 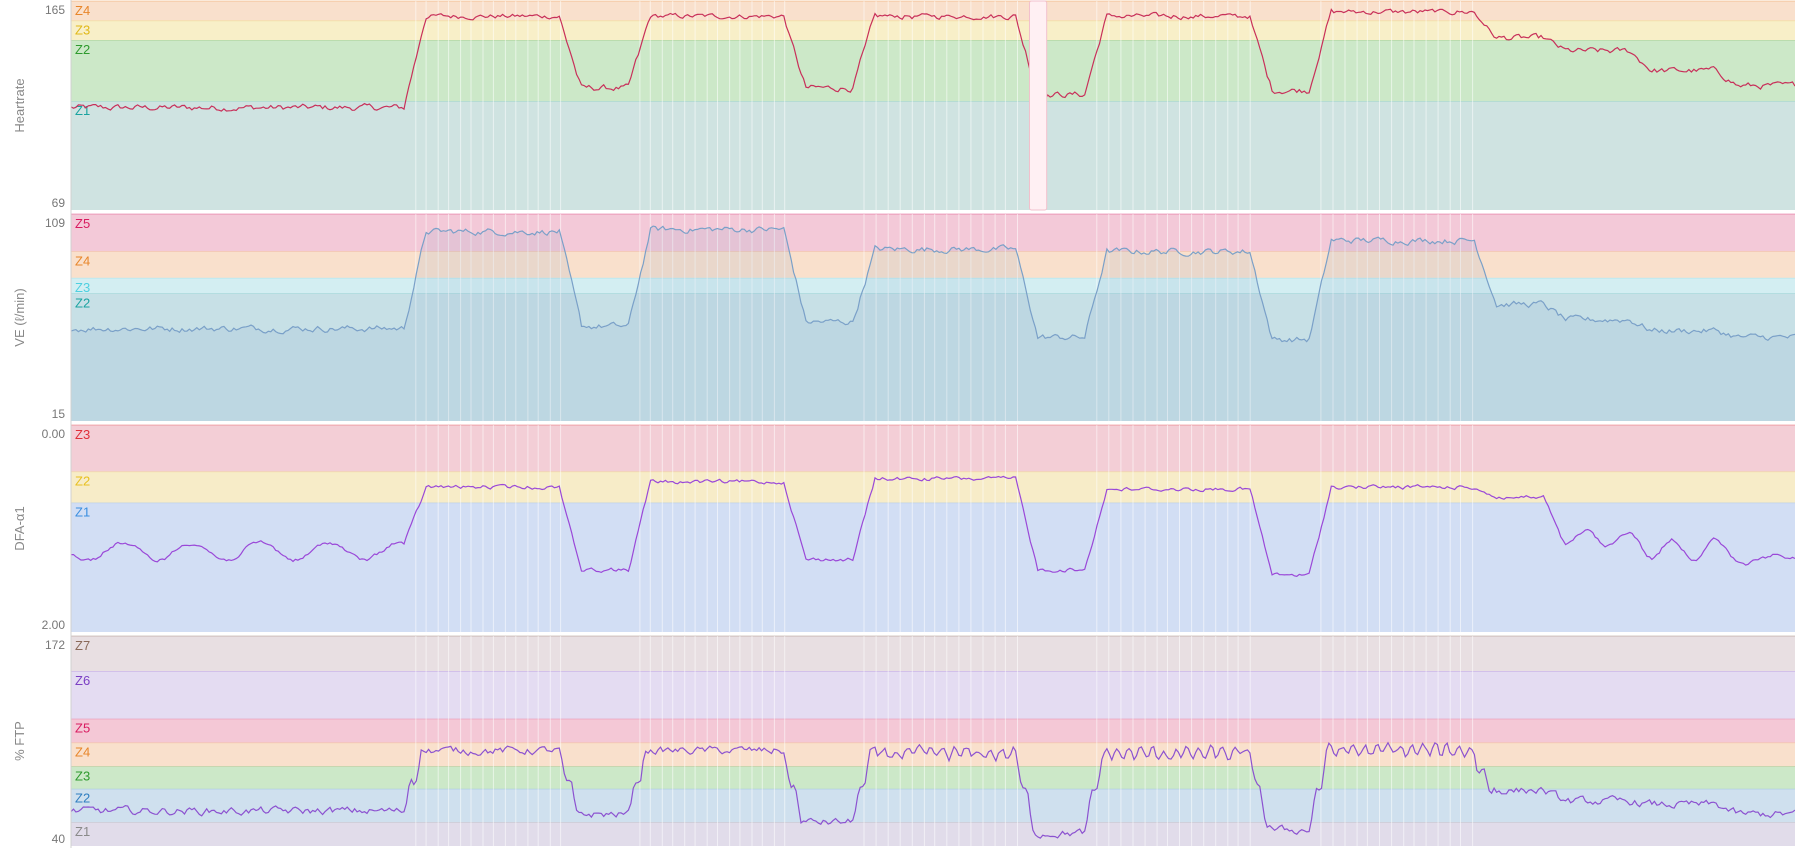 What do you see at coordinates (933, 653) in the screenshot?
I see `zone-band-z7` at bounding box center [933, 653].